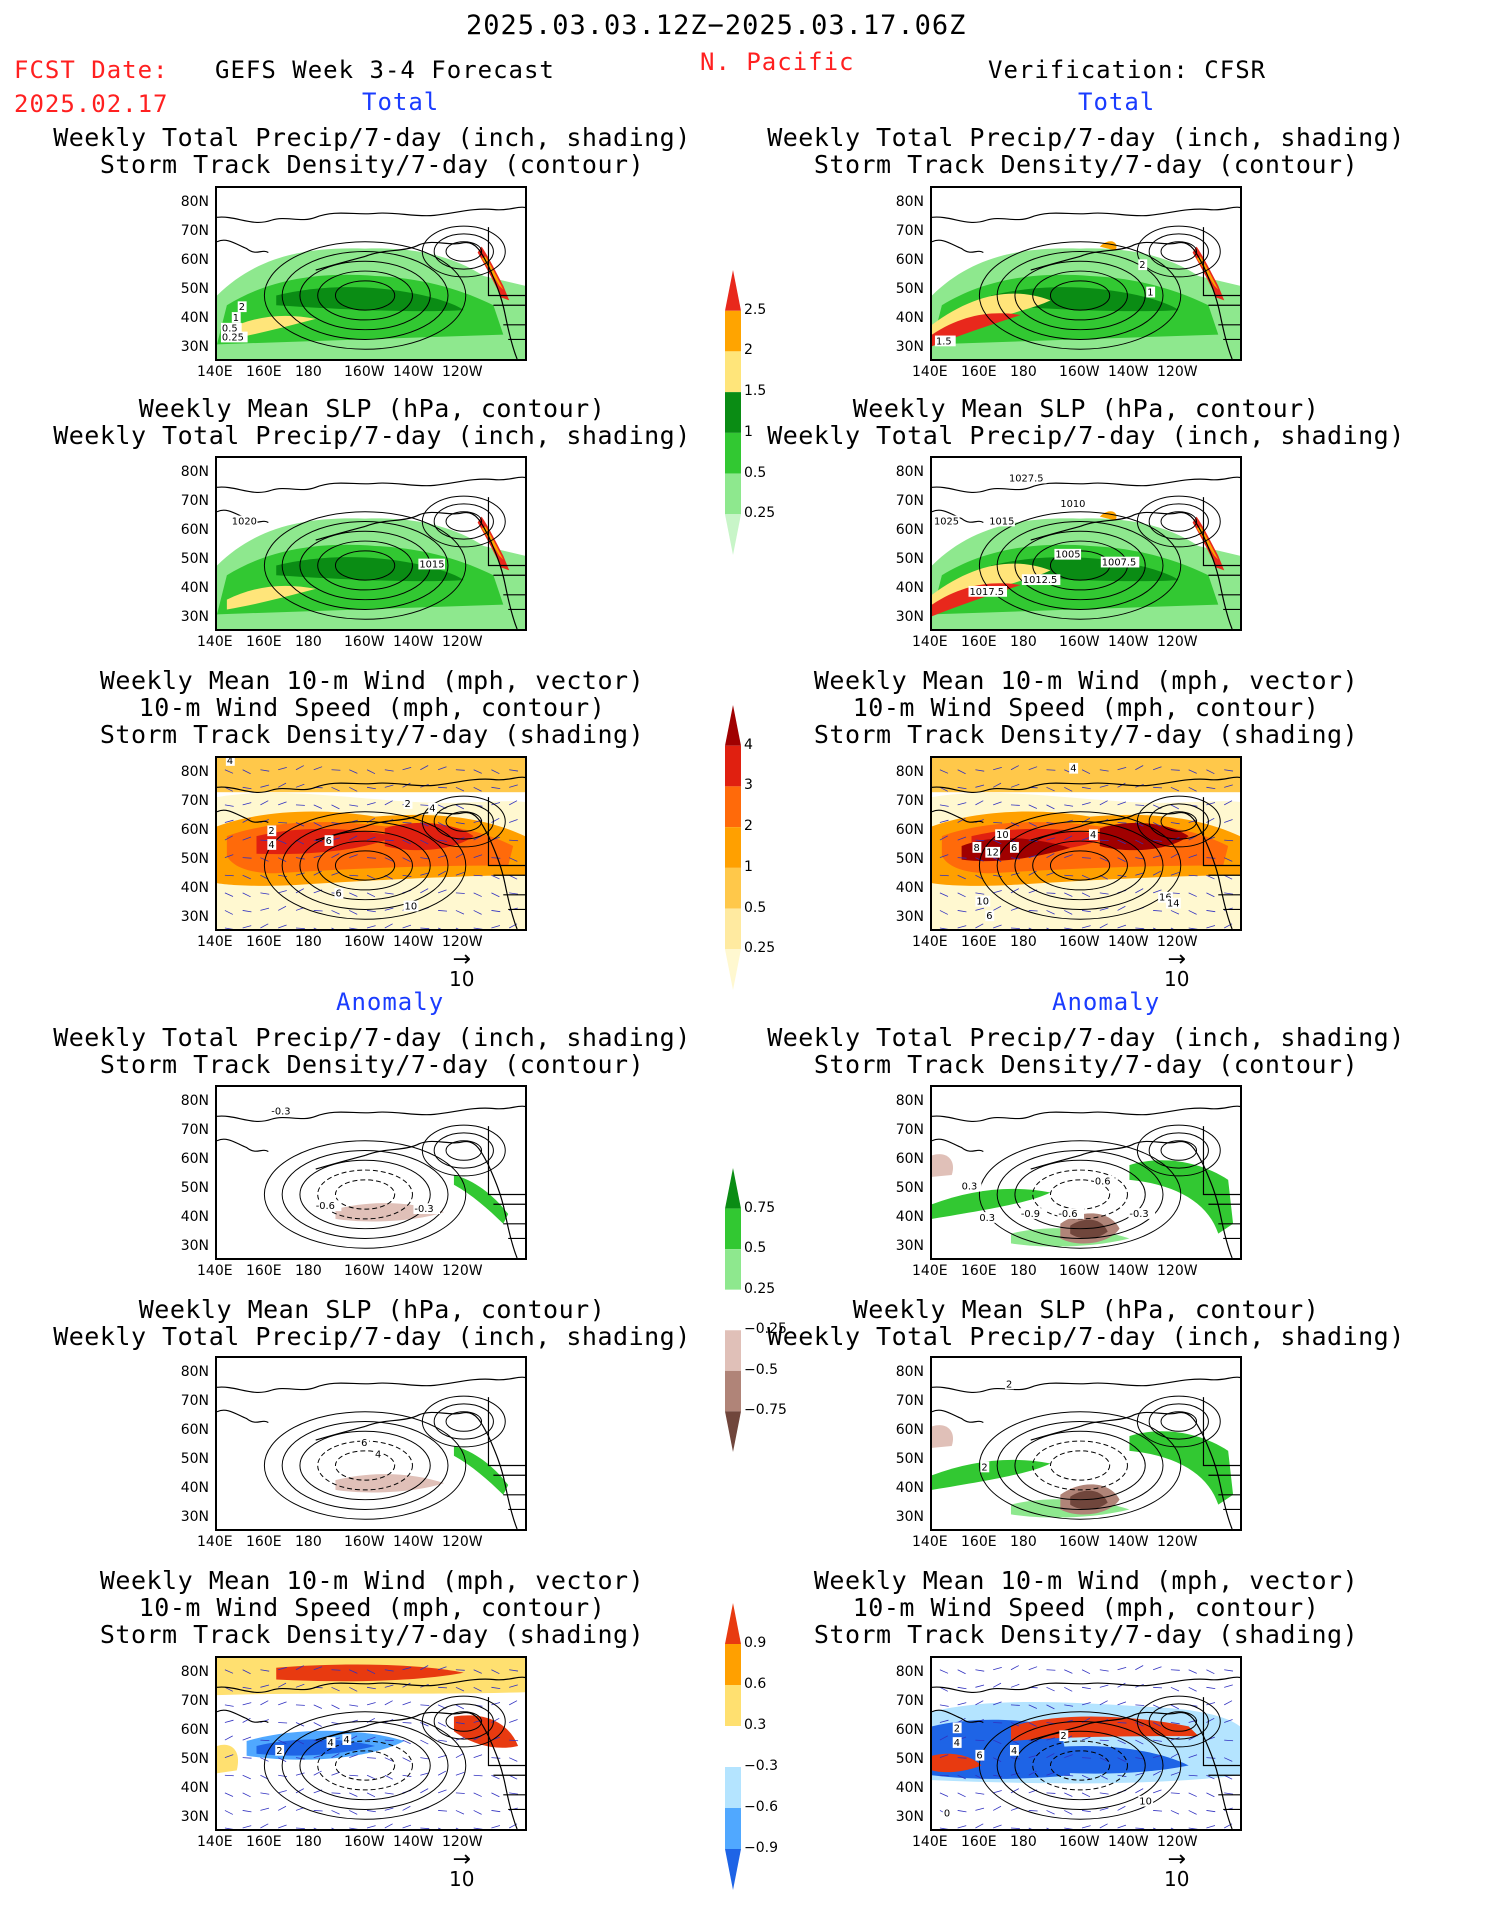  What do you see at coordinates (755, 1248) in the screenshot?
I see `colorbar-precip_anom-label: 0.5` at bounding box center [755, 1248].